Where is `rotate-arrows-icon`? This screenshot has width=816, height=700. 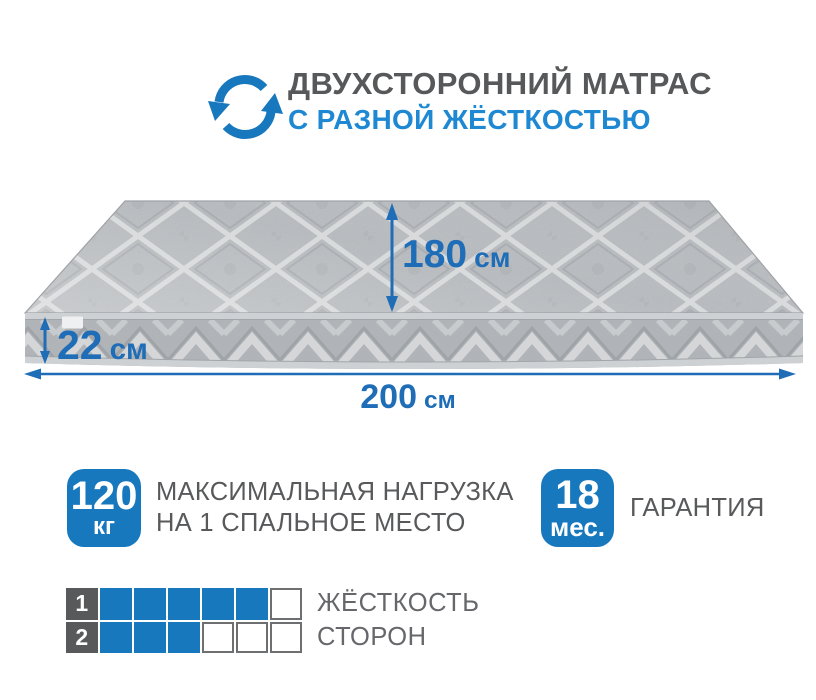 rotate-arrows-icon is located at coordinates (245, 107).